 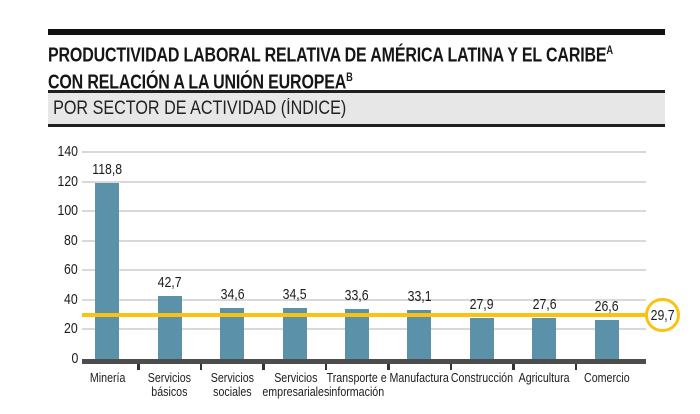 I want to click on chart-title-line-2: CON RELACIÓN A LA UNIÓN EUROPEAB, so click(x=374, y=80).